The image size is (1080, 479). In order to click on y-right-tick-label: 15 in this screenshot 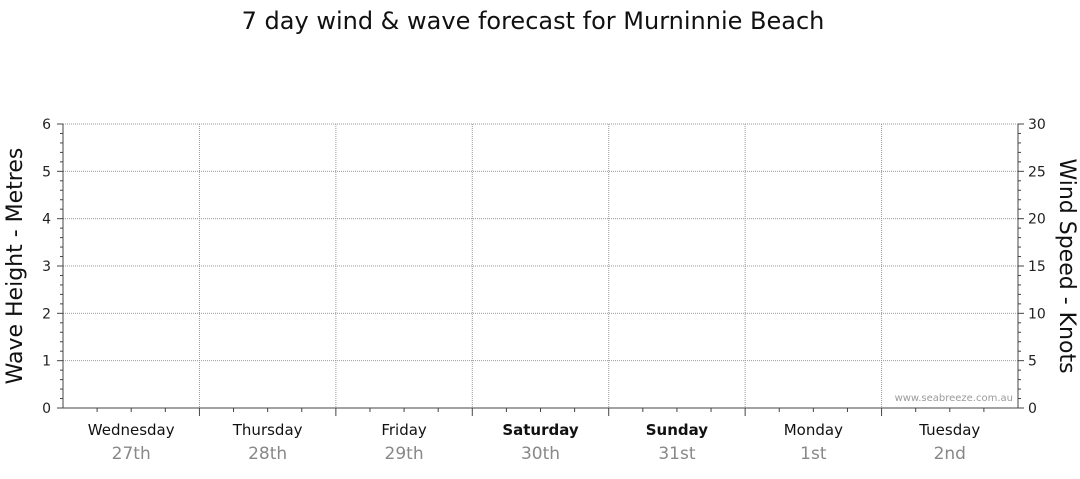, I will do `click(1037, 267)`.